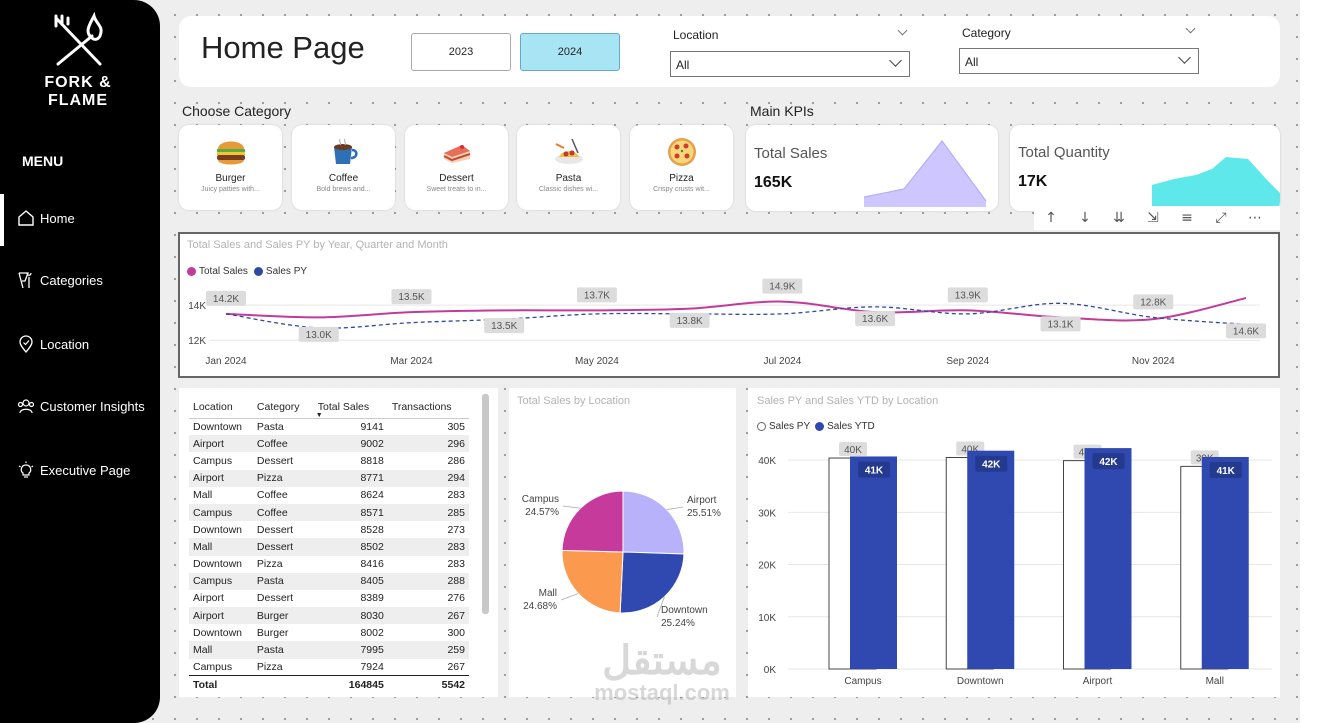 The width and height of the screenshot is (1322, 723). Describe the element at coordinates (329, 667) in the screenshot. I see `table-row: Campus Pizza 7924 267` at that location.